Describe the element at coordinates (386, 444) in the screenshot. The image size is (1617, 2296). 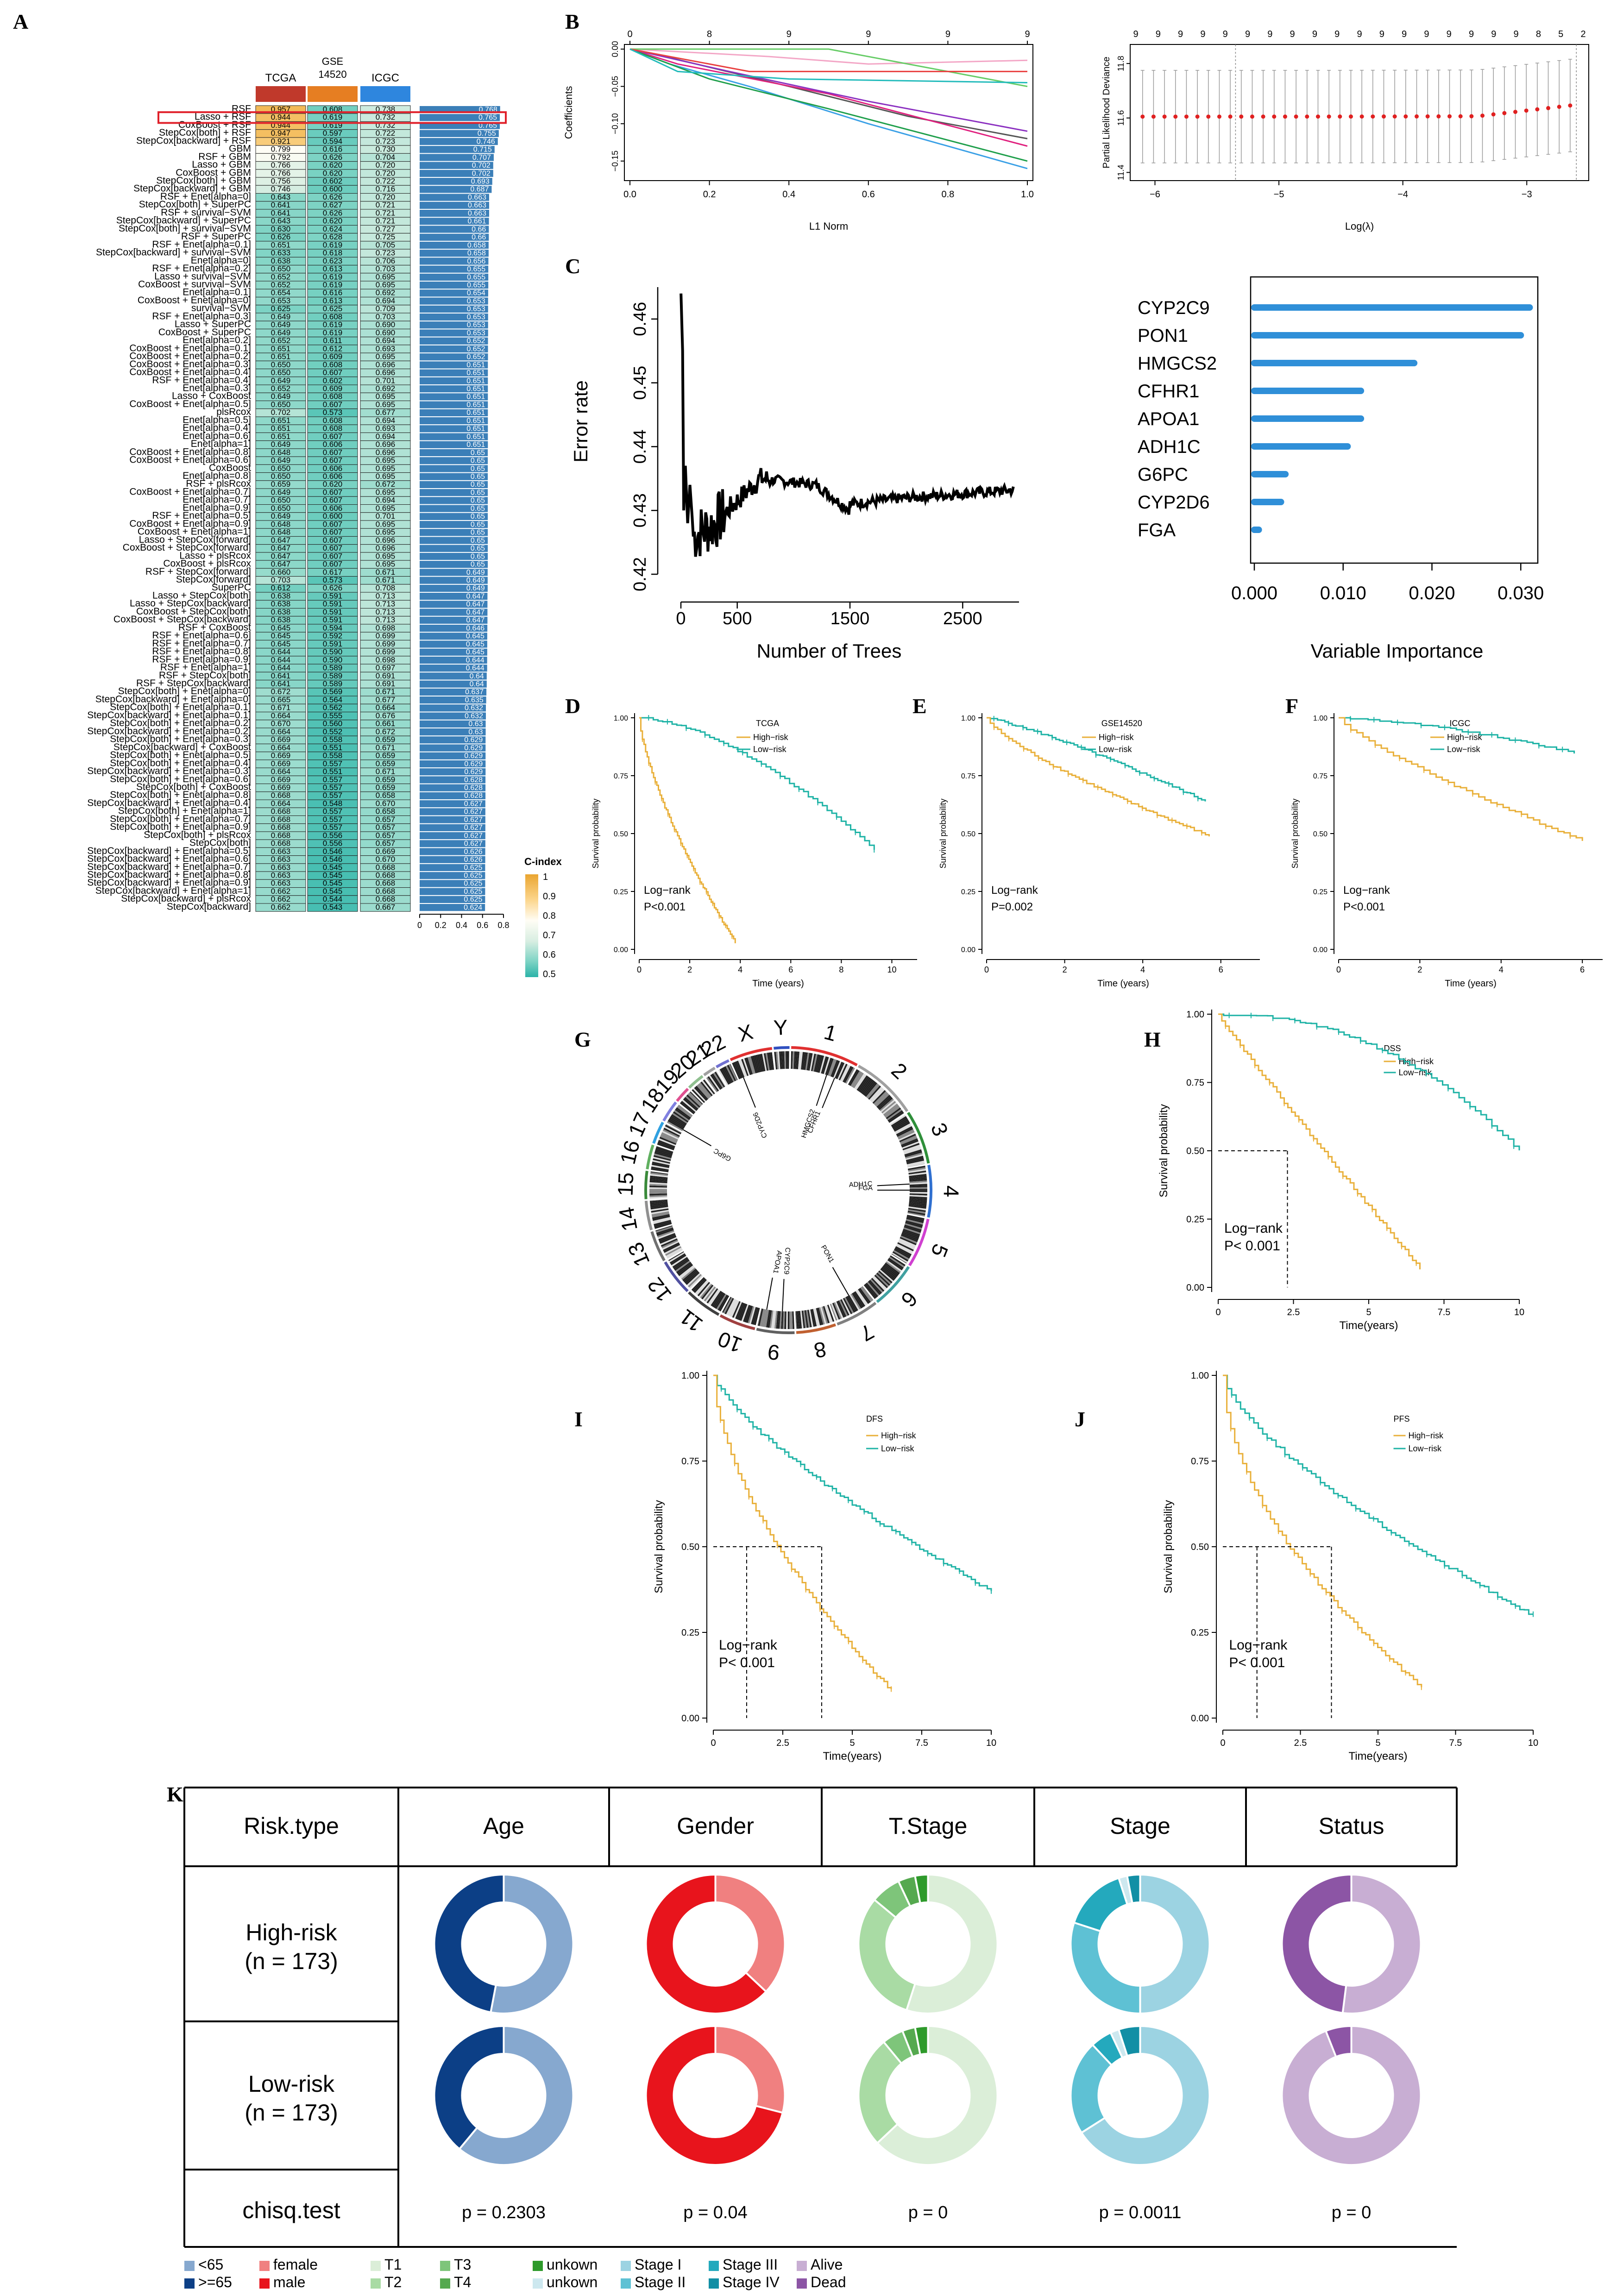
I see `cell-value: 0.696` at that location.